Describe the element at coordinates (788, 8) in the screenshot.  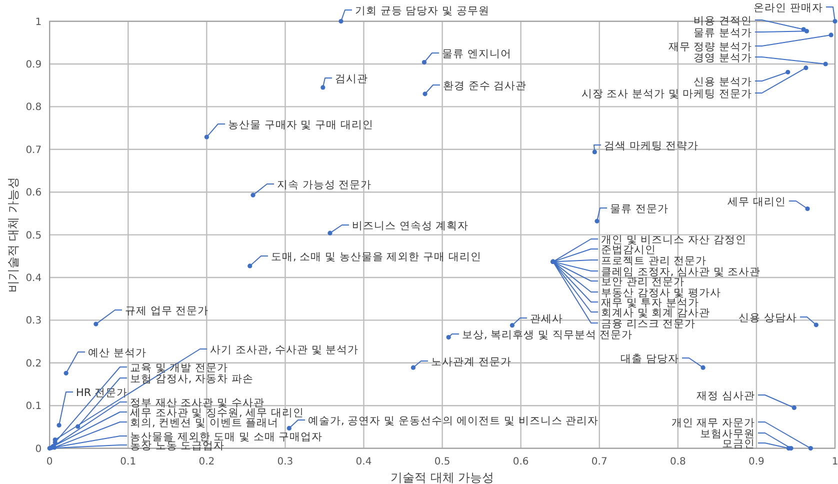
I see `annotation: 온라인 판매자` at that location.